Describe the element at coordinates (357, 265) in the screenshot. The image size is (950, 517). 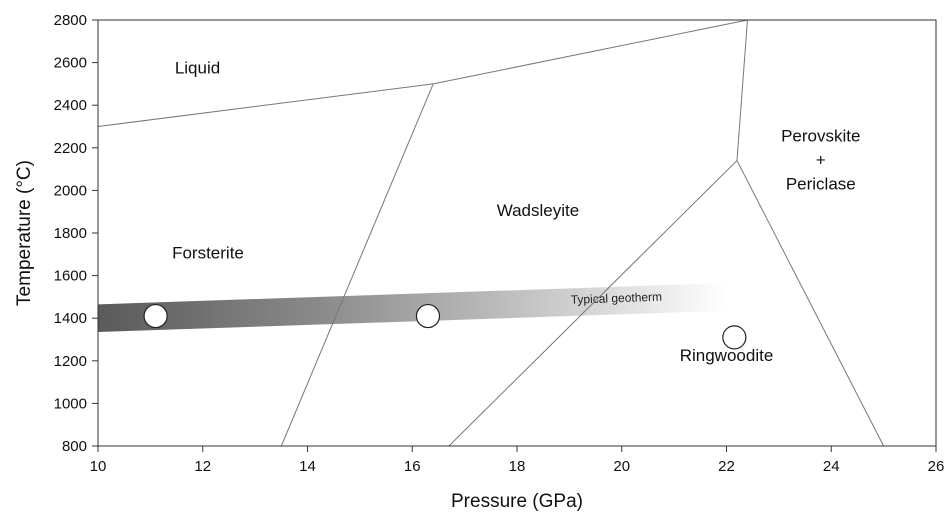
I see `boundary-forsterite-wadsleyite` at that location.